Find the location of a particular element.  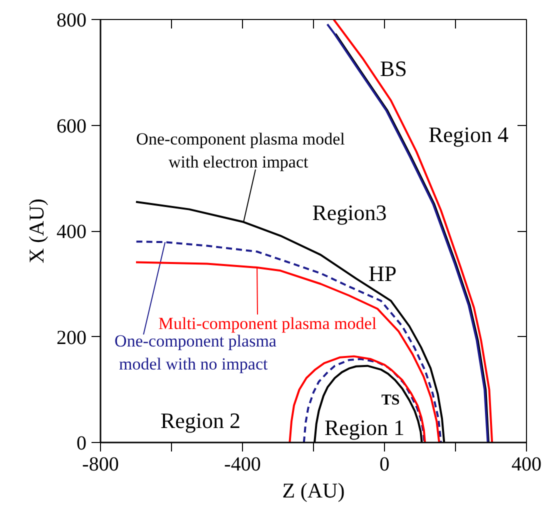

annotation: Region3 is located at coordinates (349, 212).